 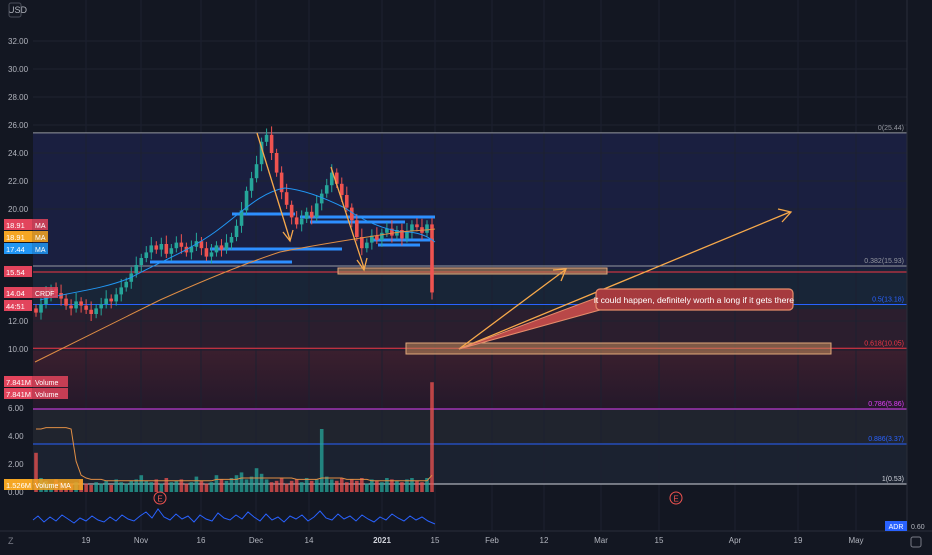 I want to click on price-badge-value: 17.44, so click(x=15, y=249).